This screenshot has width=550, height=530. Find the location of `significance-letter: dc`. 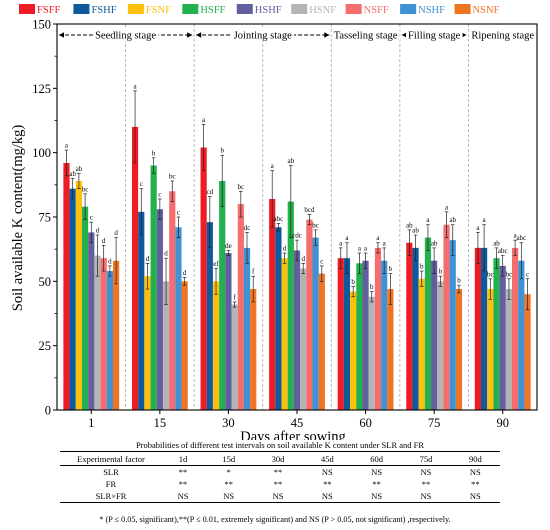

significance-letter: dc is located at coordinates (247, 228).